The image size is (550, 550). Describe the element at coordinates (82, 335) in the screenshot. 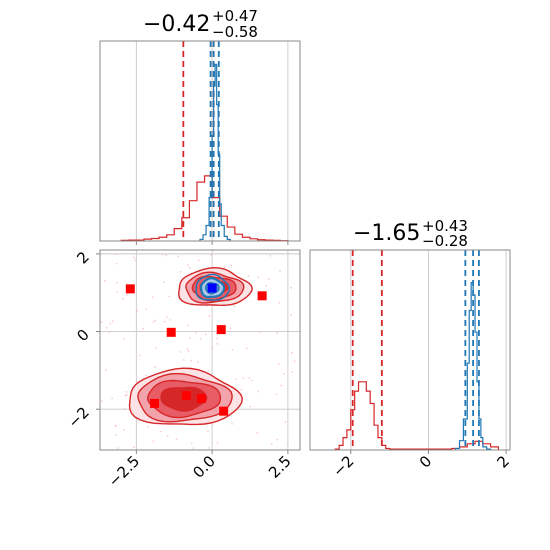

I see `ytick-label-joint-1: 0` at that location.